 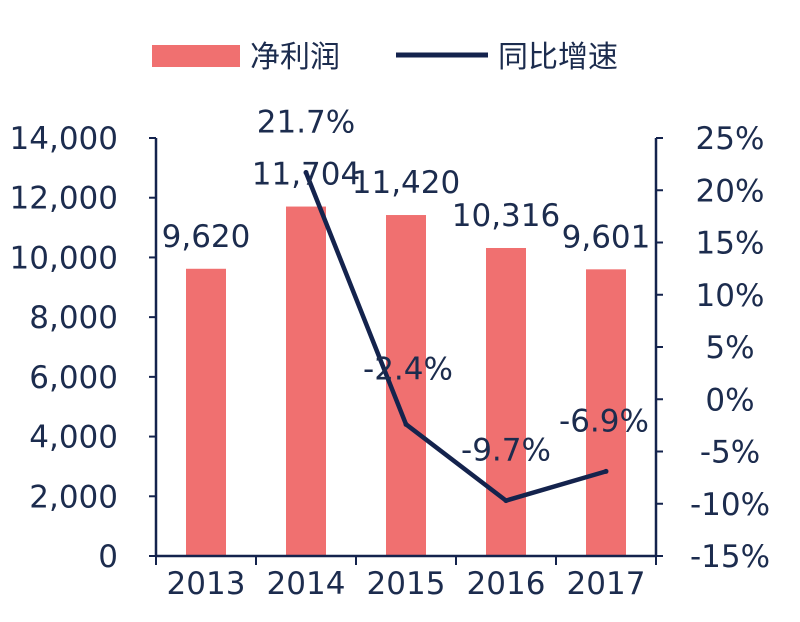 What do you see at coordinates (506, 451) in the screenshot?
I see `growth-value-label-2016: -9.7%` at bounding box center [506, 451].